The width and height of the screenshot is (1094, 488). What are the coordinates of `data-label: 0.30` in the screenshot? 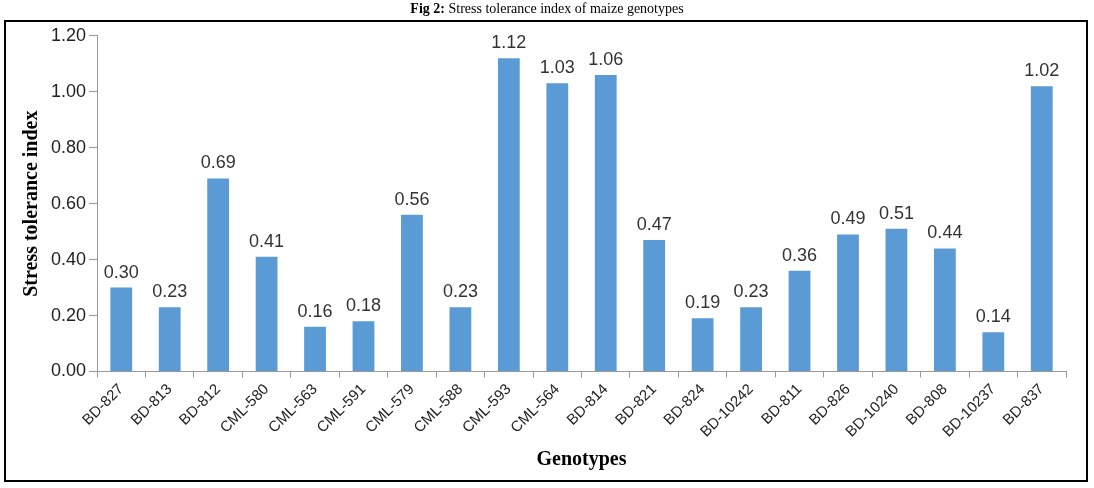 It's located at (121, 271).